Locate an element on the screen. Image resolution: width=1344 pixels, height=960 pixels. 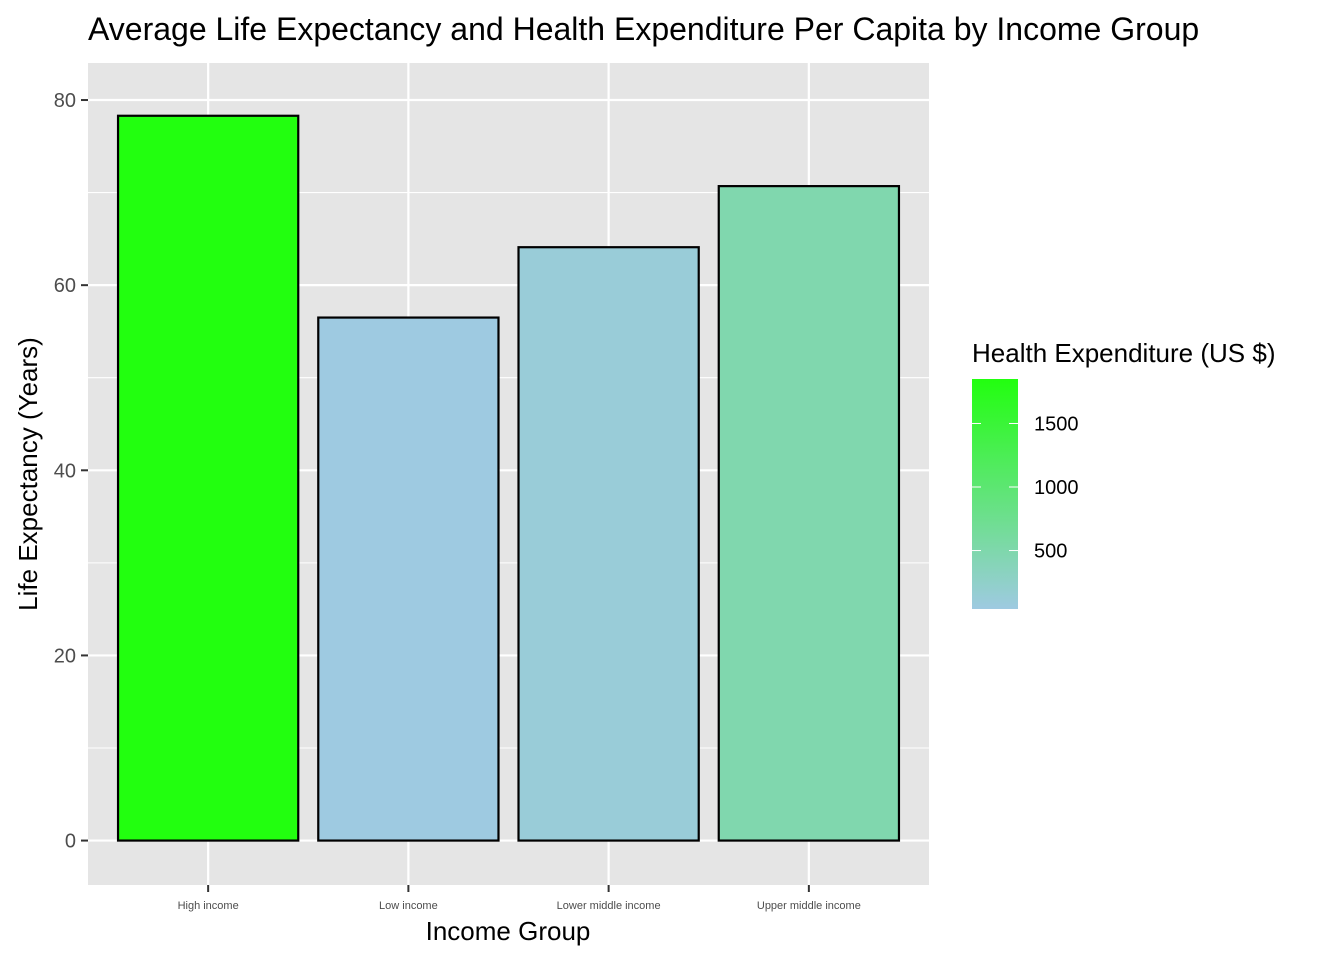
y-tick-label: 80 is located at coordinates (65, 101).